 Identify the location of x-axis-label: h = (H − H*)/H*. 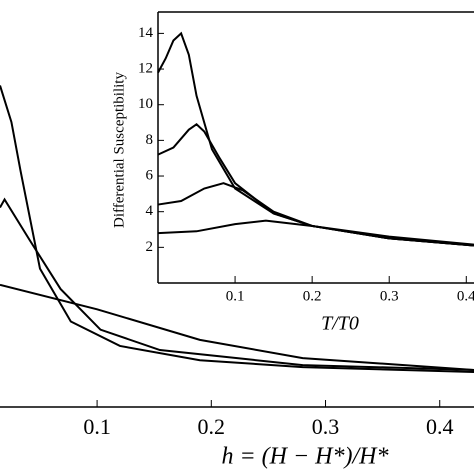
(304, 457).